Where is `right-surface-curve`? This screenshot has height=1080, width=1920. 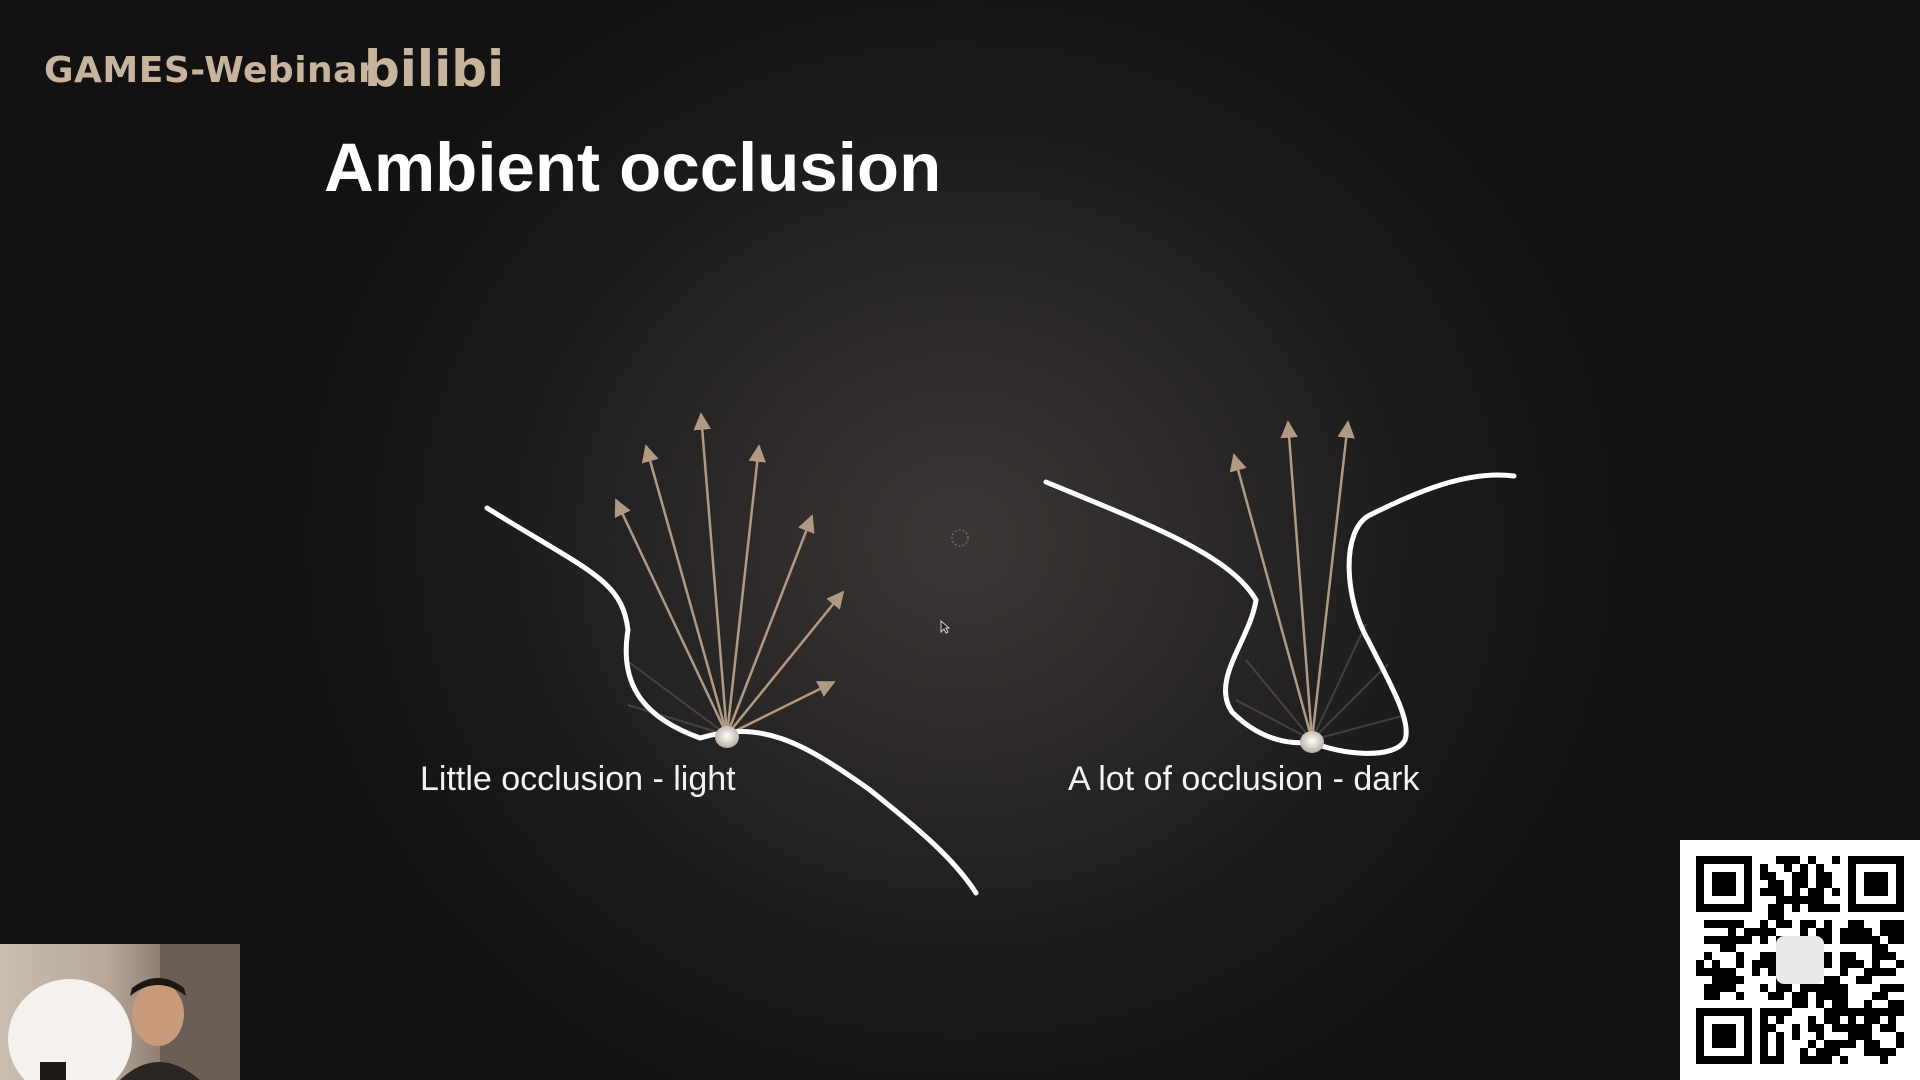 right-surface-curve is located at coordinates (1280, 614).